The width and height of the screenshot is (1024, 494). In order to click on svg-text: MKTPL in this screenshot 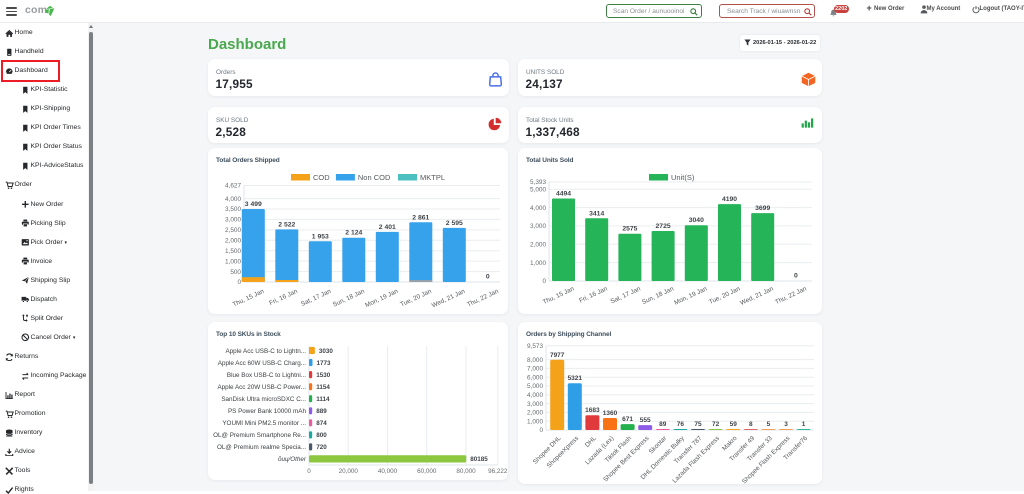, I will do `click(432, 177)`.